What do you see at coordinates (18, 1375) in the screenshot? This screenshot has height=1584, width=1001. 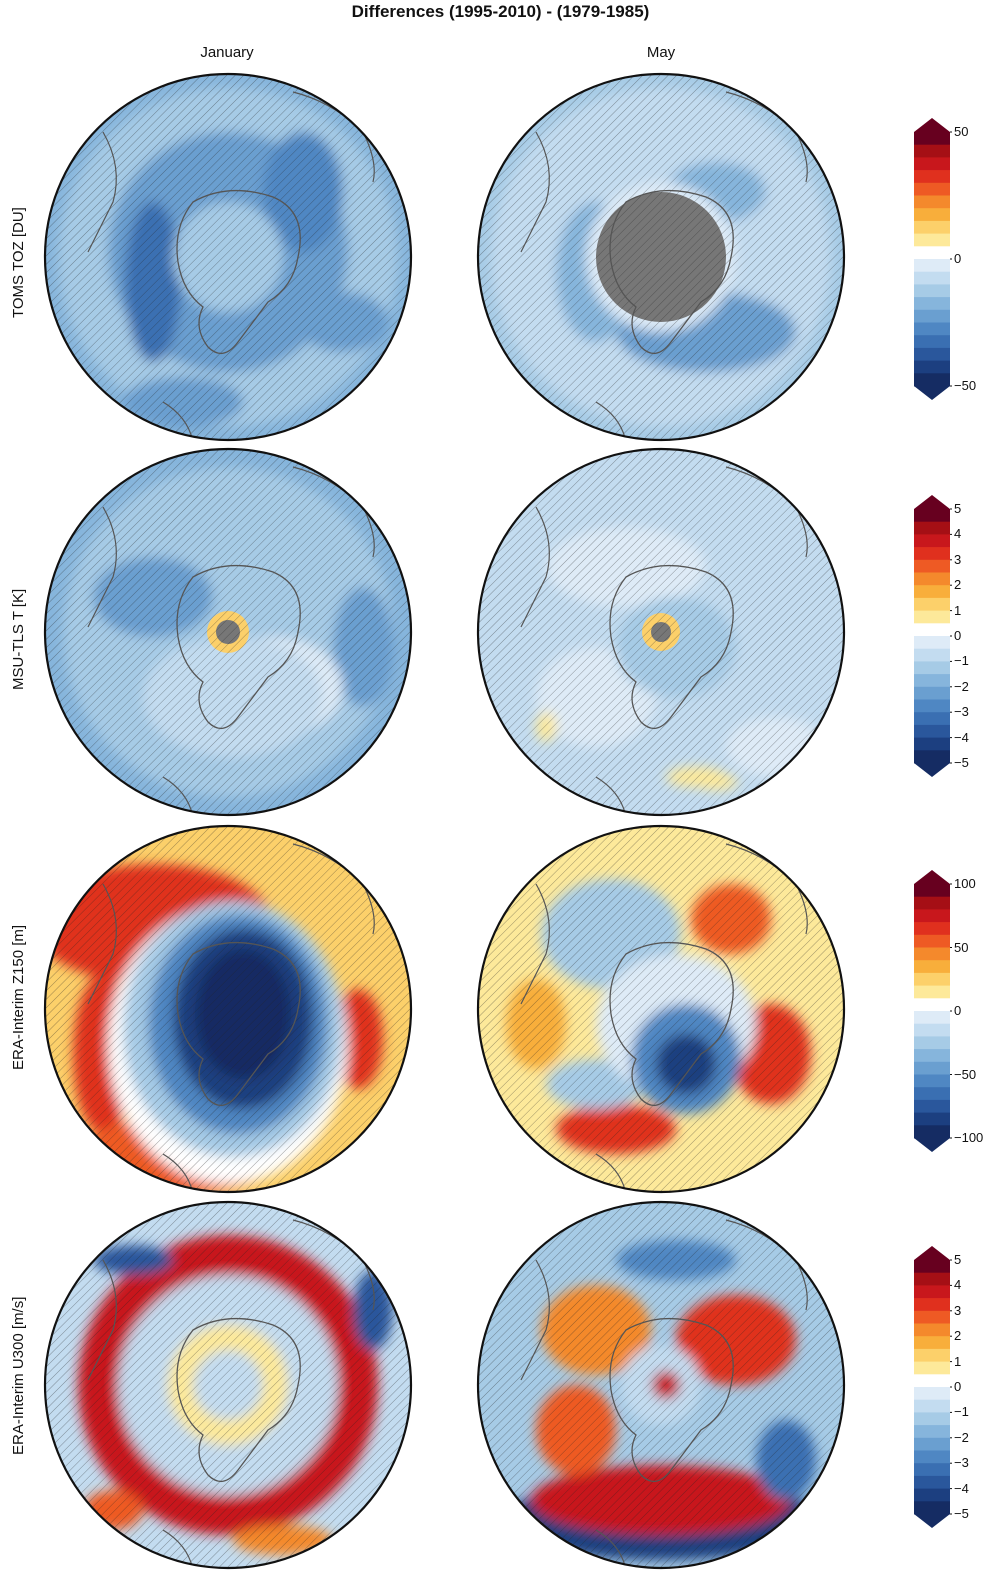 I see `row-label-era-u300: ERA-Interim U300 [m/s]` at bounding box center [18, 1375].